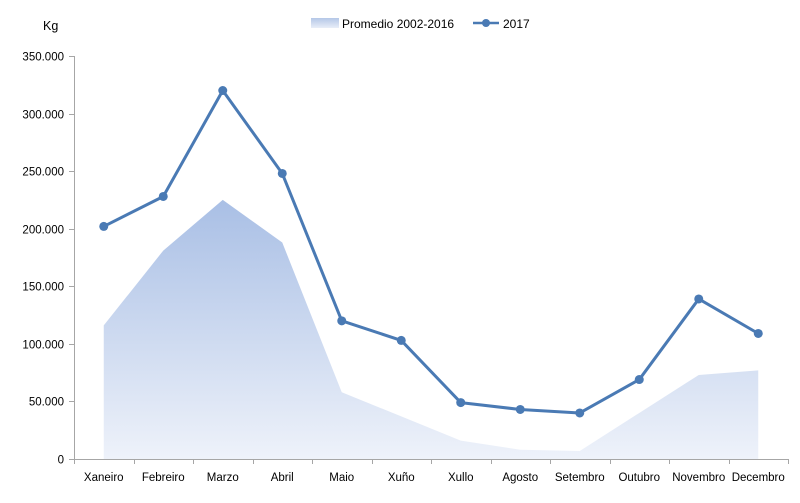  Describe the element at coordinates (698, 478) in the screenshot. I see `x-tick-label: Novembro` at that location.